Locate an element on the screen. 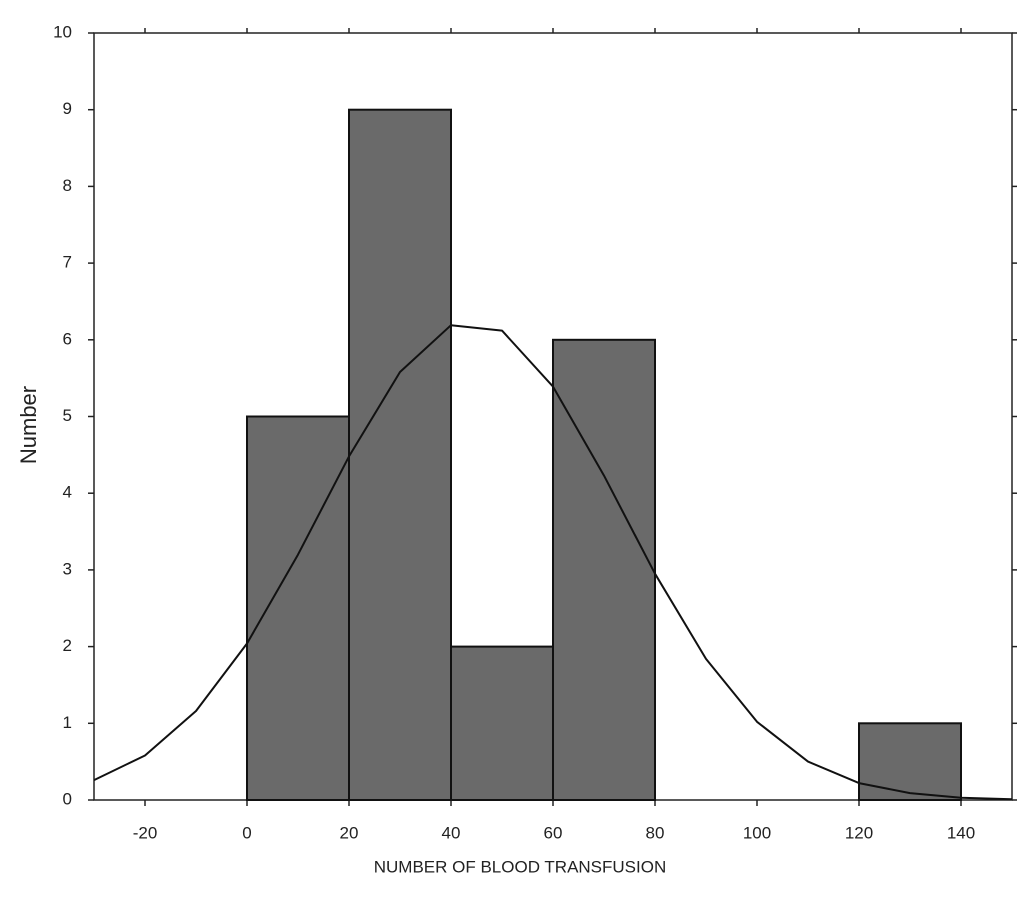 Image resolution: width=1019 pixels, height=923 pixels. x-tick-label: 40 is located at coordinates (451, 832).